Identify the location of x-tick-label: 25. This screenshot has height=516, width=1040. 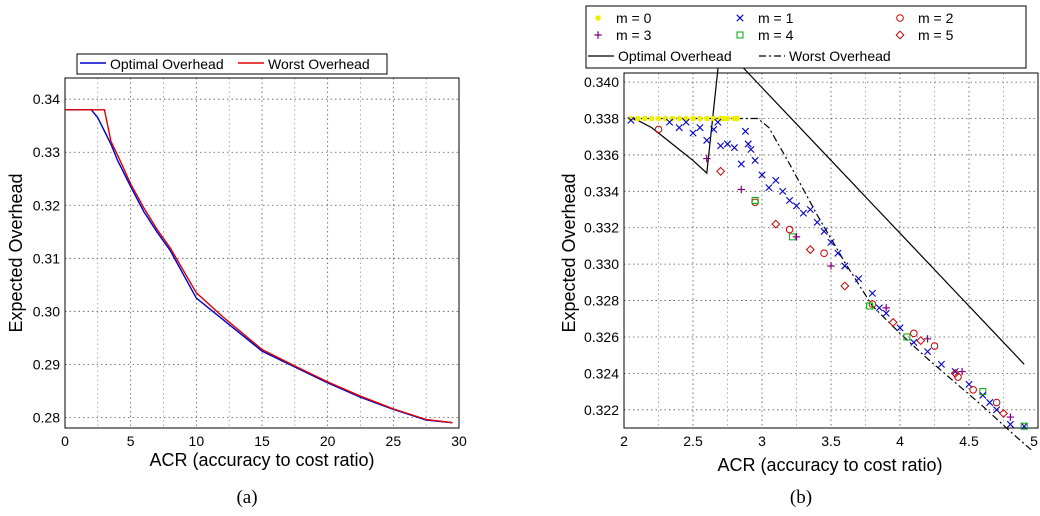
(394, 441).